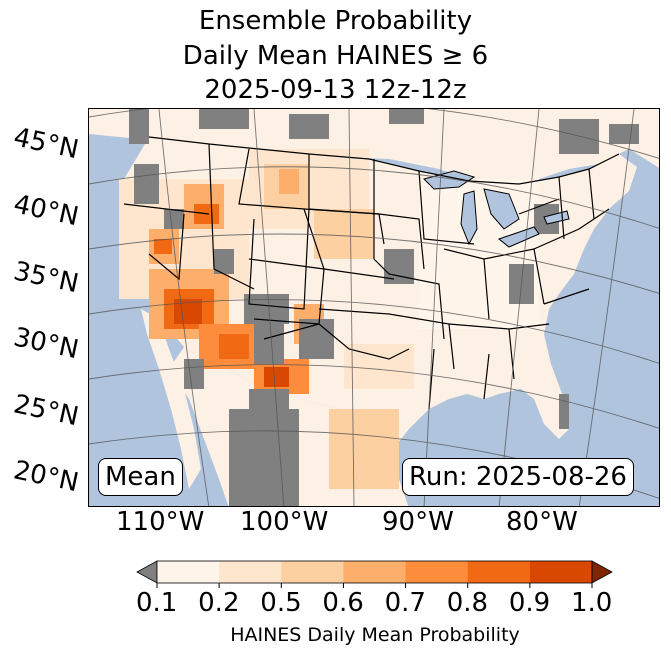  What do you see at coordinates (335, 90) in the screenshot?
I see `title-line-3: 2025-09-13 12z-12z` at bounding box center [335, 90].